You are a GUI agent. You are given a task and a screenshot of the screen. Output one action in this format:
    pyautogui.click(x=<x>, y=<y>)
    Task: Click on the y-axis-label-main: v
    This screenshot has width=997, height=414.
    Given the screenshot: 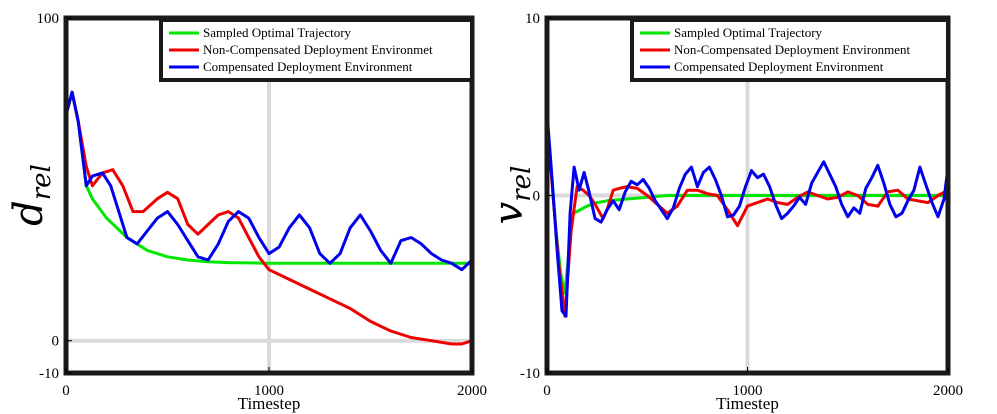 What is the action you would take?
    pyautogui.click(x=509, y=212)
    